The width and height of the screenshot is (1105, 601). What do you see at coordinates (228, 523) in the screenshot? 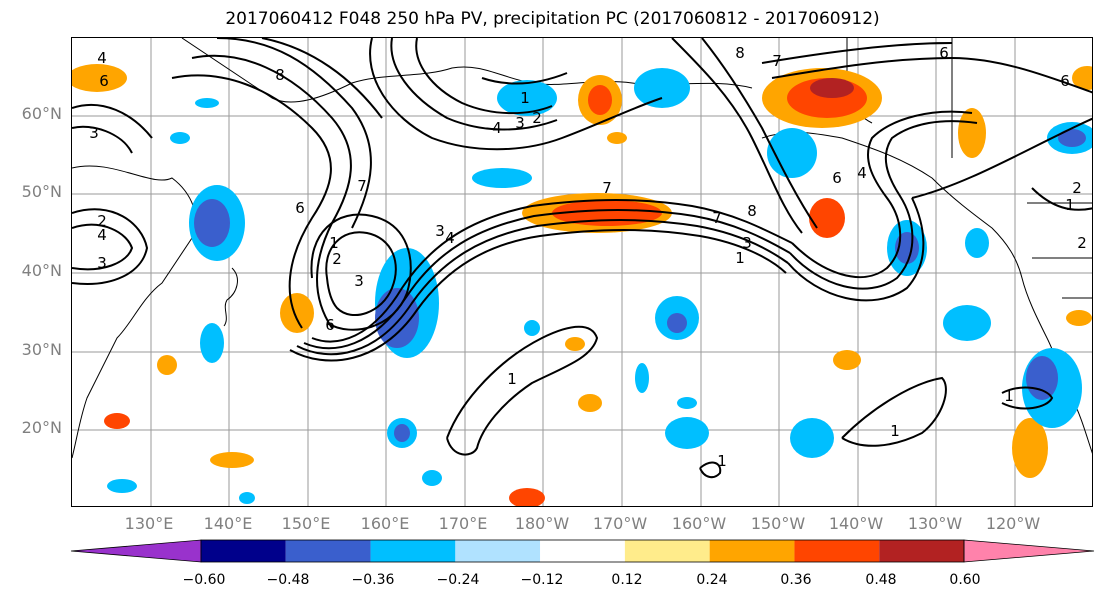
I see `lon-label-140e: 140°E` at bounding box center [228, 523].